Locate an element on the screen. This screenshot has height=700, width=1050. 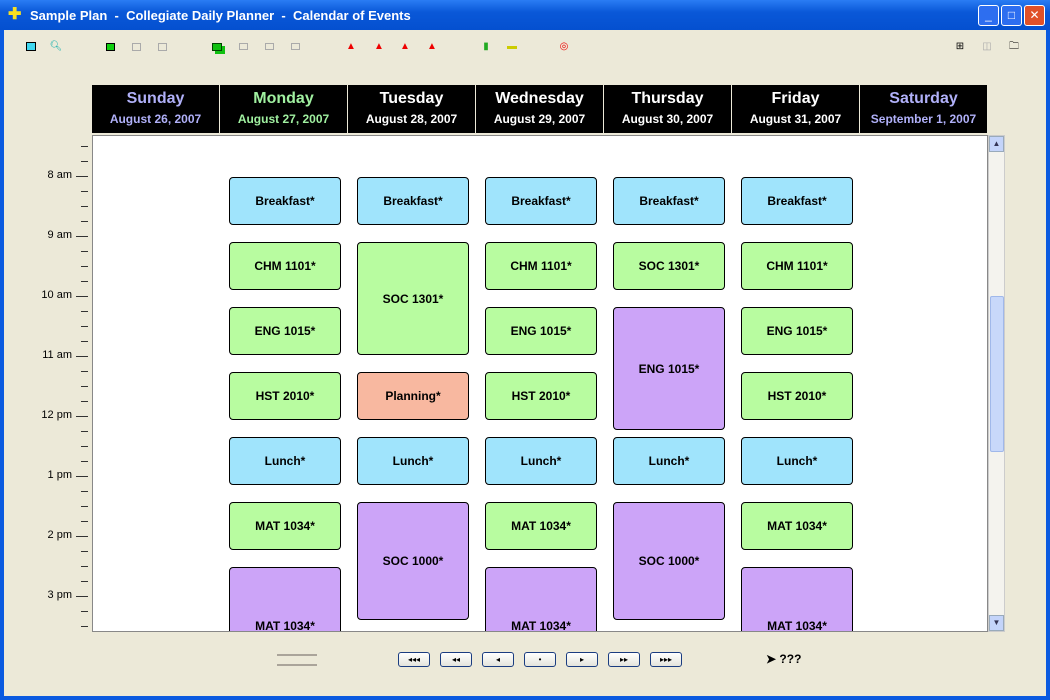
day-name: Sunday is located at coordinates (155, 98).